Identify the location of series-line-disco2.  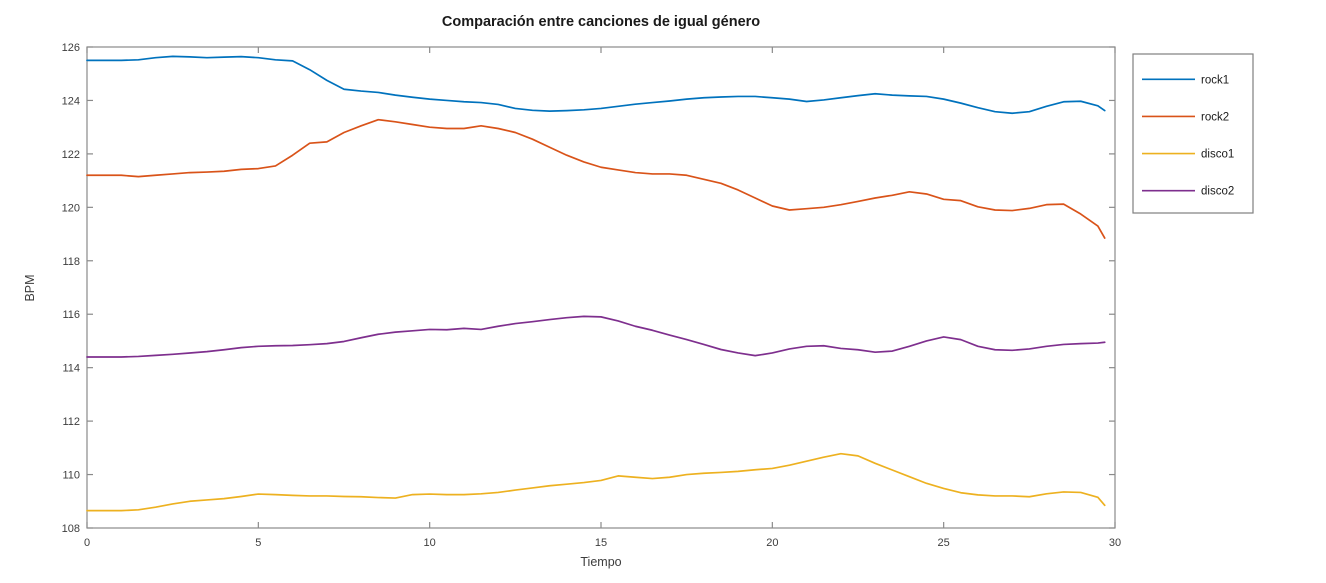
(596, 336).